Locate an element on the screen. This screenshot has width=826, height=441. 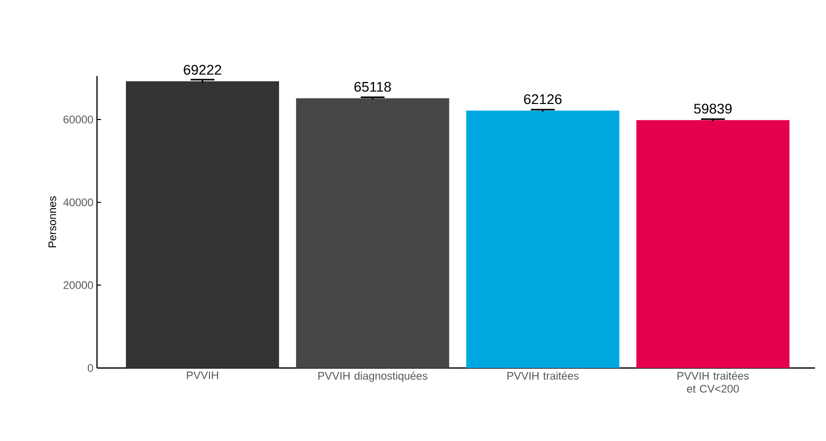
data-label: 65118 is located at coordinates (372, 87).